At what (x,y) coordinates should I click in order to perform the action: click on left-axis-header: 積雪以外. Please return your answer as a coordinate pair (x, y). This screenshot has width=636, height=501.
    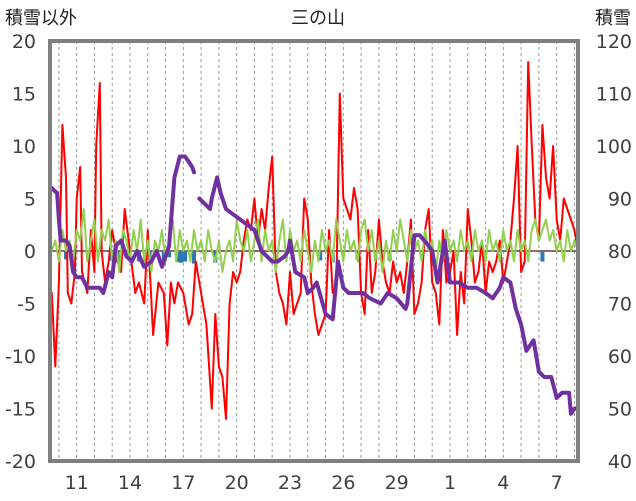
    Looking at the image, I should click on (41, 18).